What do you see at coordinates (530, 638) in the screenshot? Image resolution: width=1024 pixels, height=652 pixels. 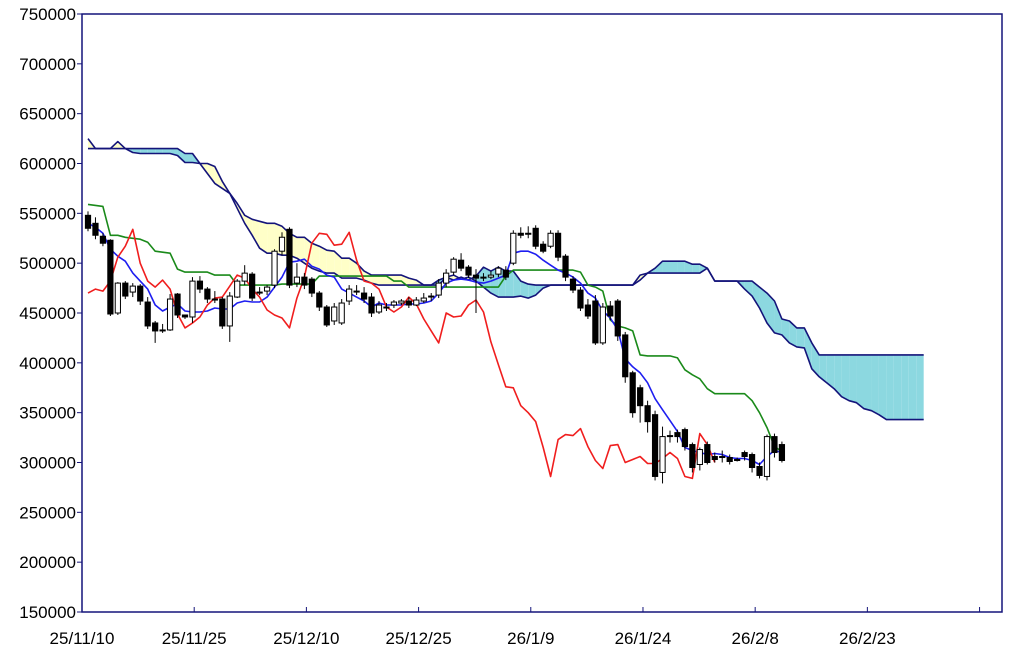 I see `x-tick-label: 26/1/9` at bounding box center [530, 638].